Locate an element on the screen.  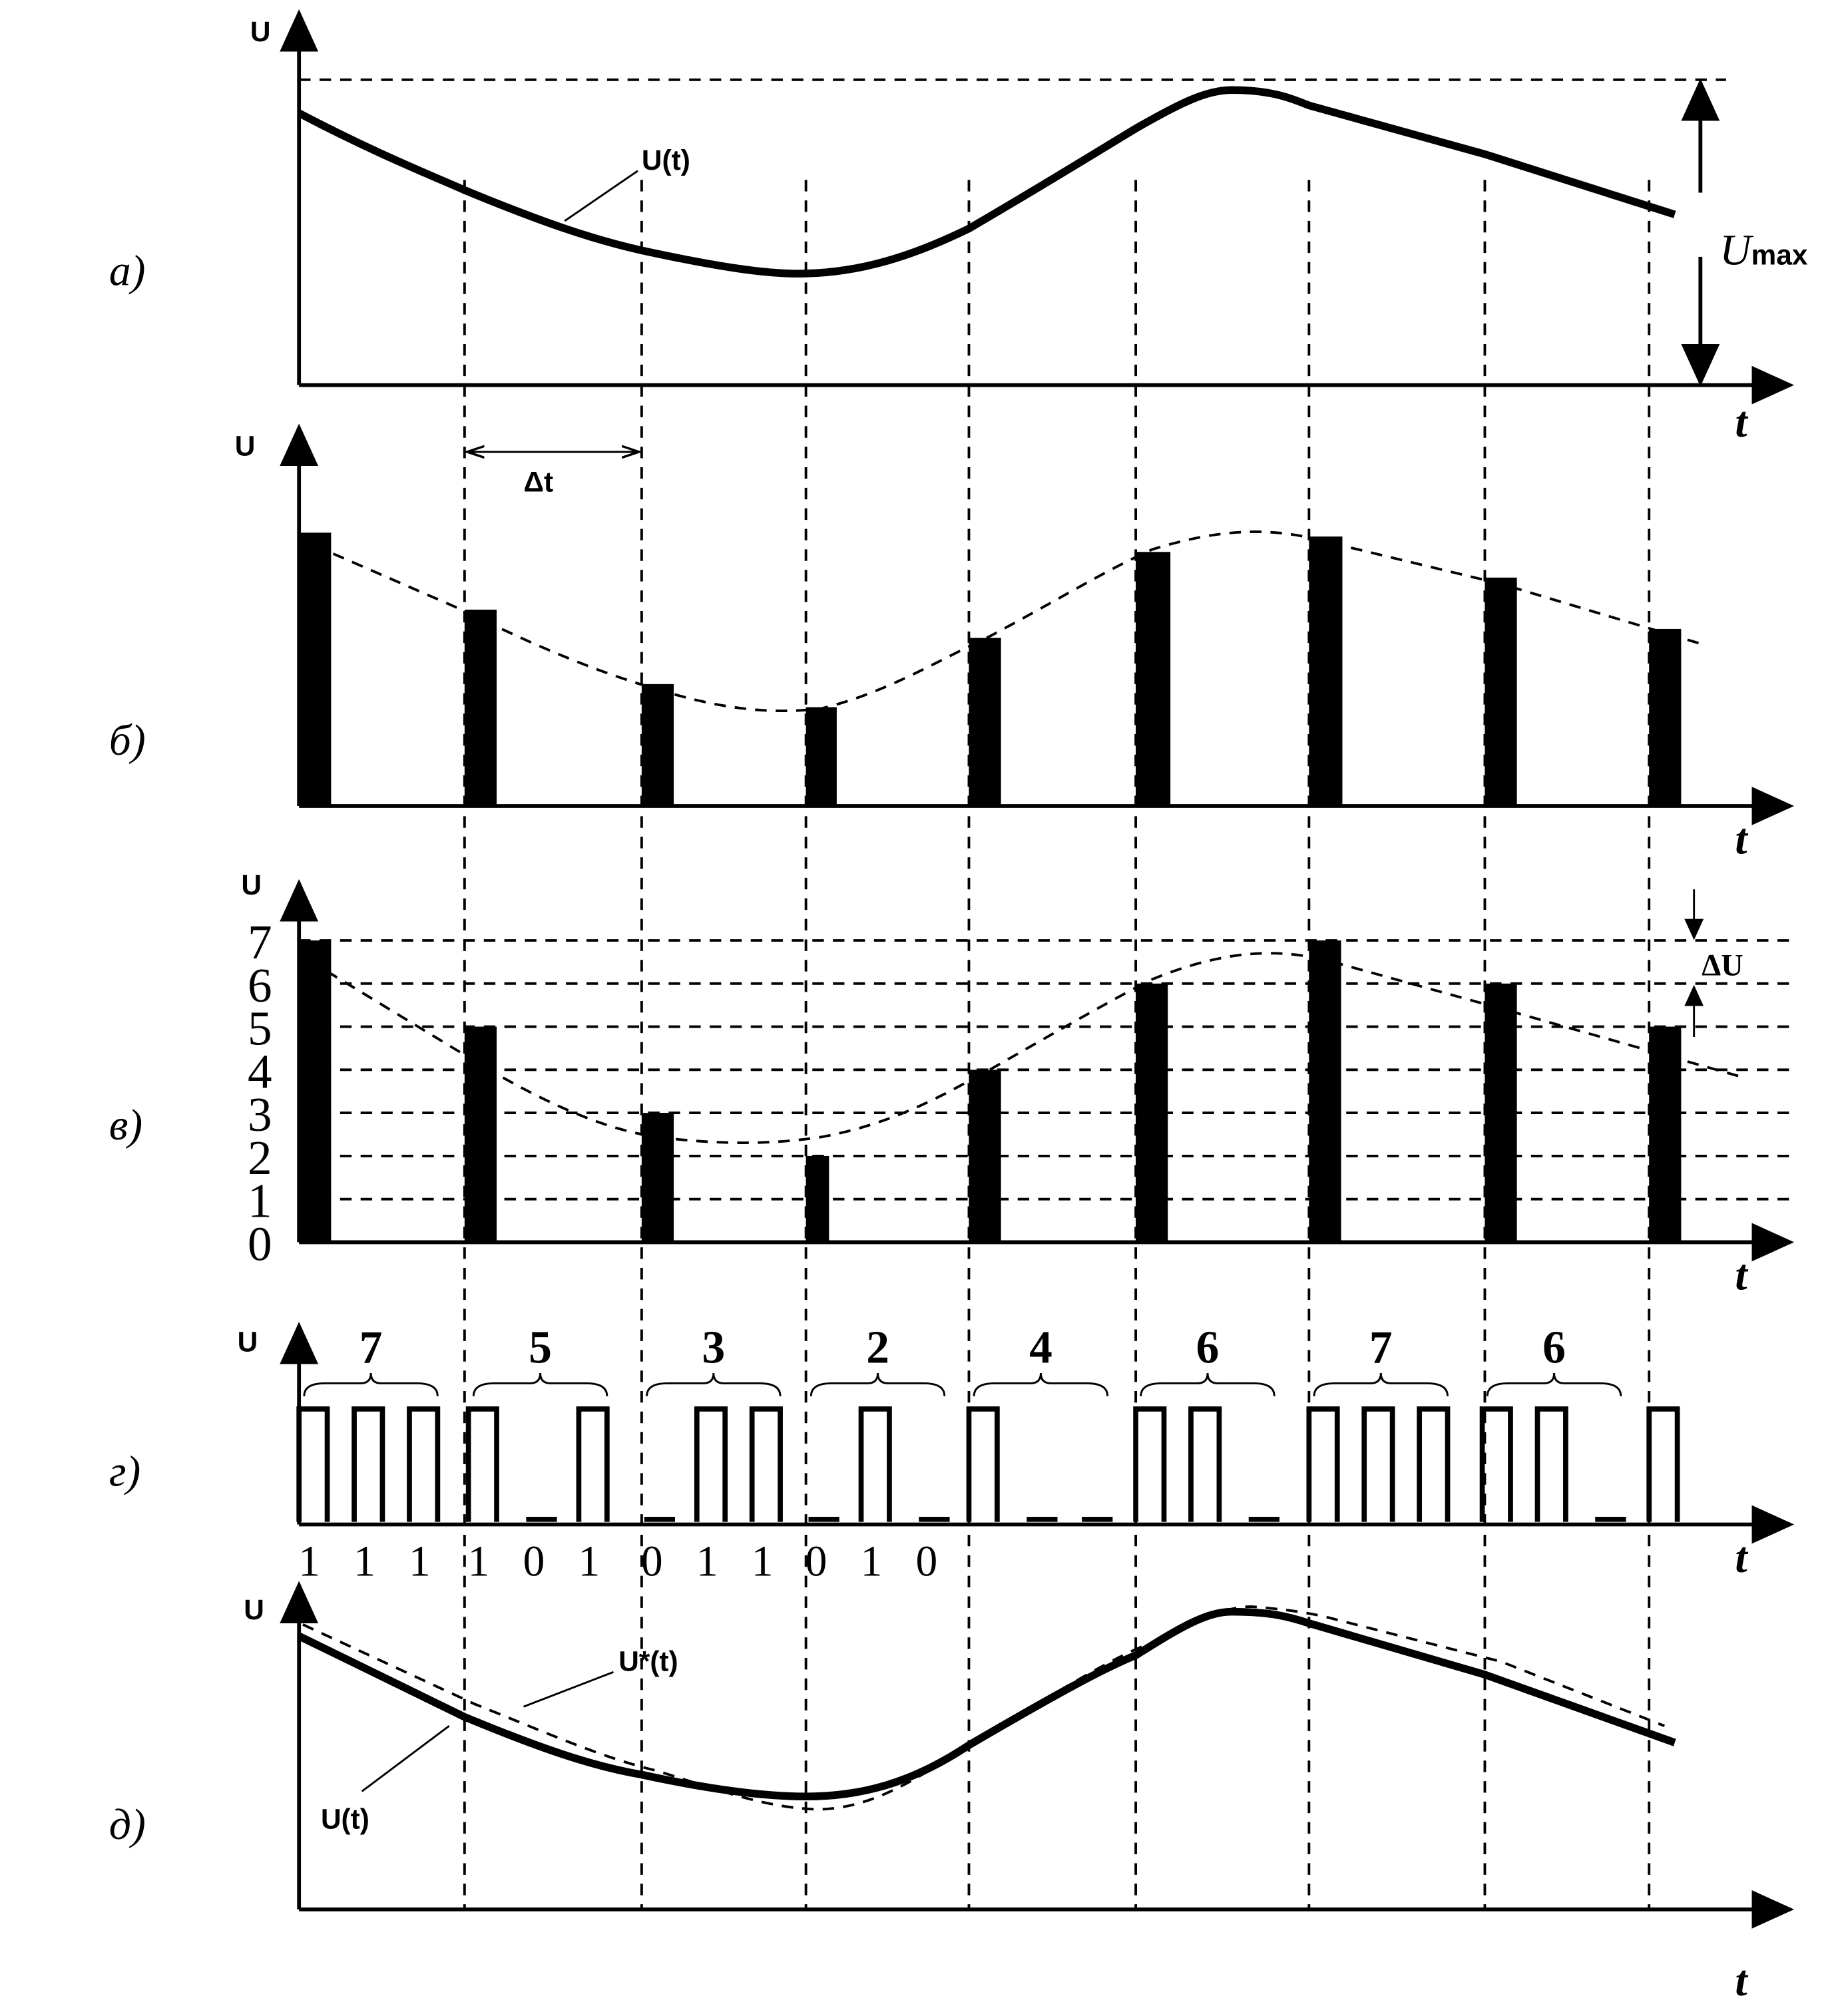
level-label: 6 is located at coordinates (260, 985).